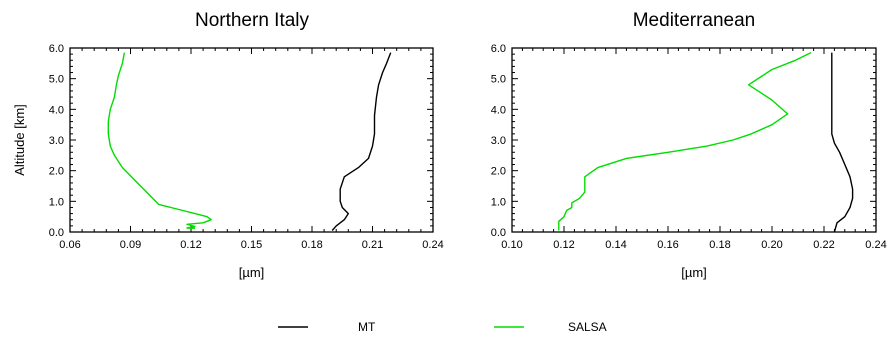 This screenshot has height=340, width=889. What do you see at coordinates (694, 20) in the screenshot?
I see `chart-title: Mediterranean` at bounding box center [694, 20].